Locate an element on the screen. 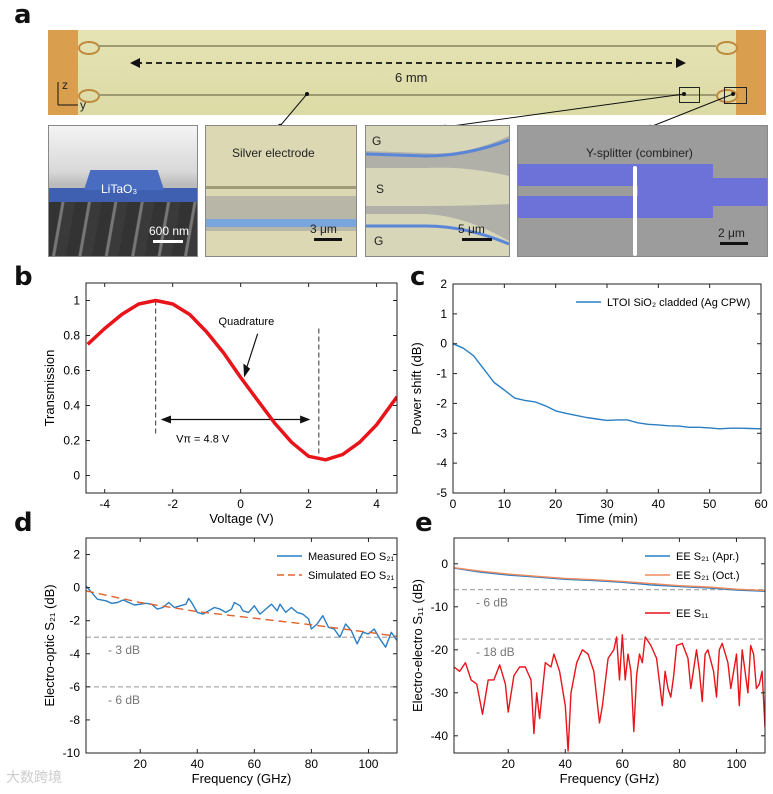  sem-cross-section: LiTaO₃ 600 nm is located at coordinates (123, 191).